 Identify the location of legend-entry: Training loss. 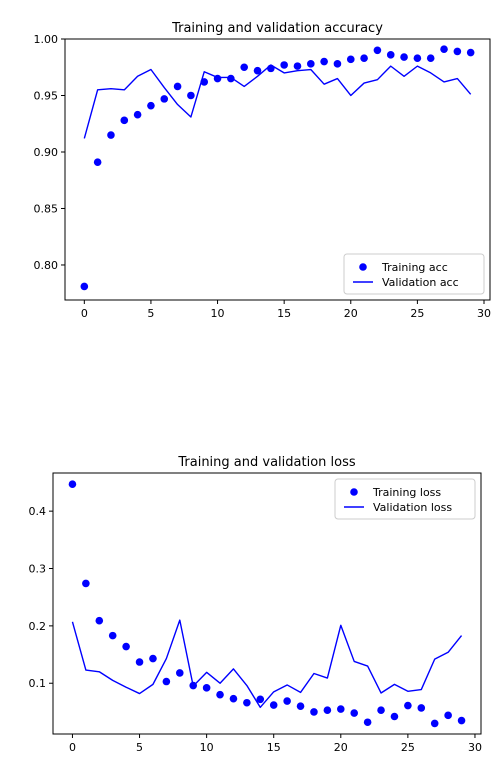
(395, 492).